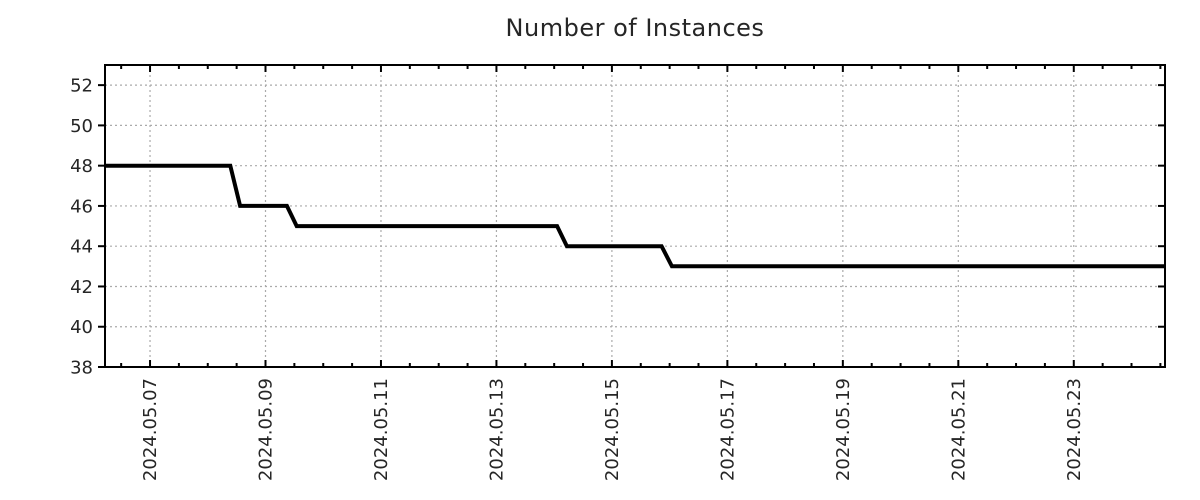  Describe the element at coordinates (81, 368) in the screenshot. I see `y-tick-label: 38` at that location.